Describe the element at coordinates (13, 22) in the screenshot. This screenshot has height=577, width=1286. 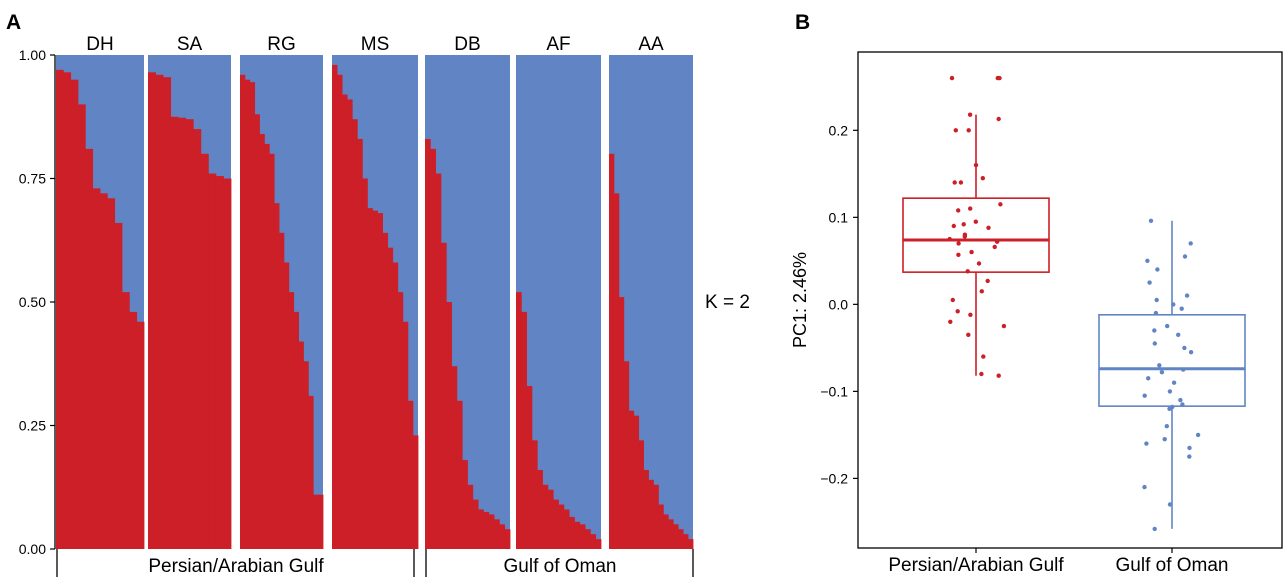
I see `panel-a-letter: A` at that location.